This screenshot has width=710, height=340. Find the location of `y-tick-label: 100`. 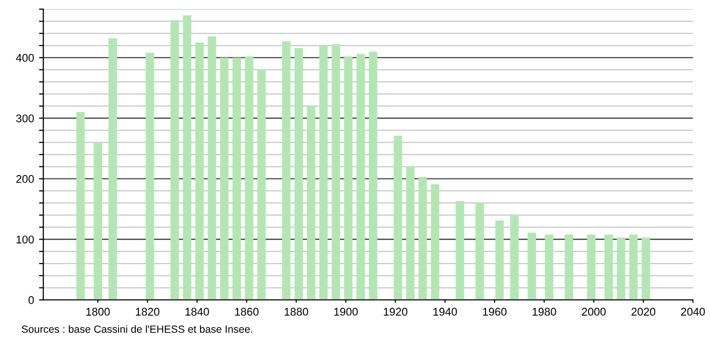

y-tick-label: 100 is located at coordinates (25, 240).